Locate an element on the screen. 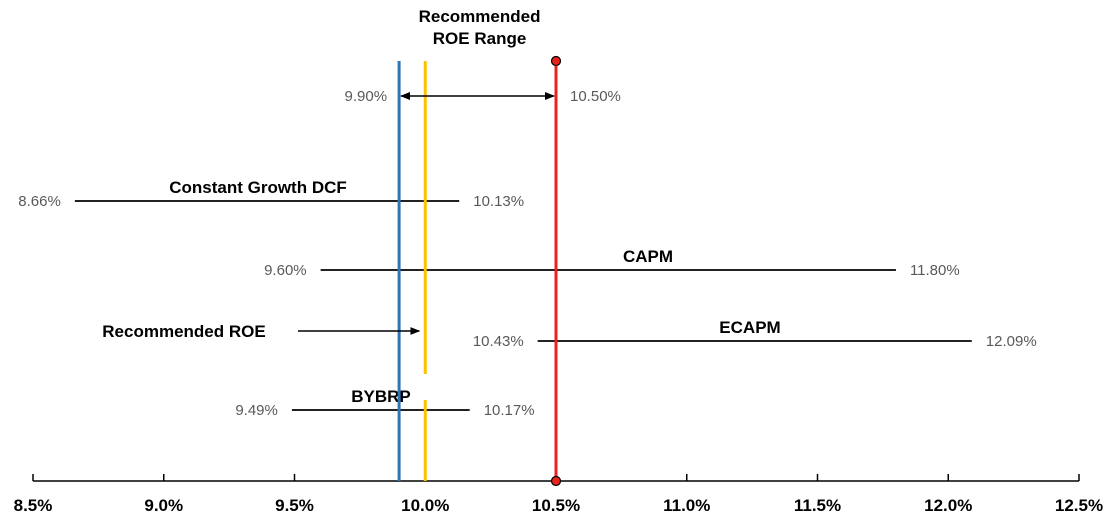  range-low-label: 10.43% is located at coordinates (498, 341).